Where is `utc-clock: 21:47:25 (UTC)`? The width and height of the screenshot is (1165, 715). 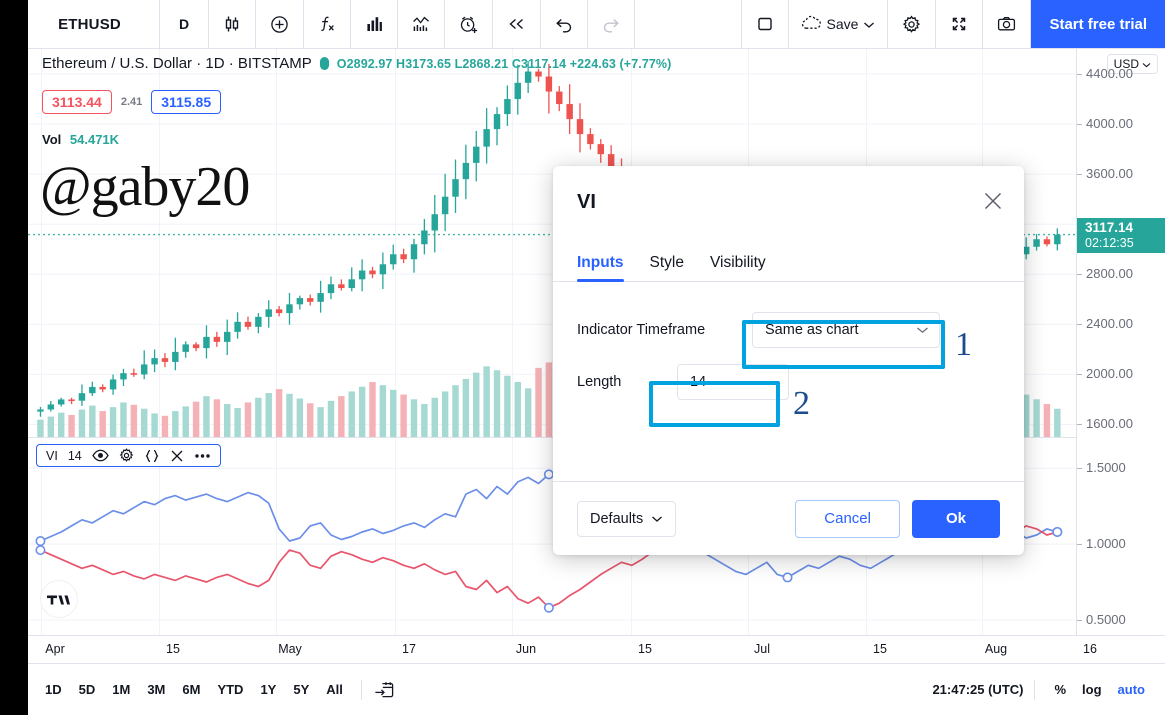
utc-clock: 21:47:25 (UTC) is located at coordinates (978, 689).